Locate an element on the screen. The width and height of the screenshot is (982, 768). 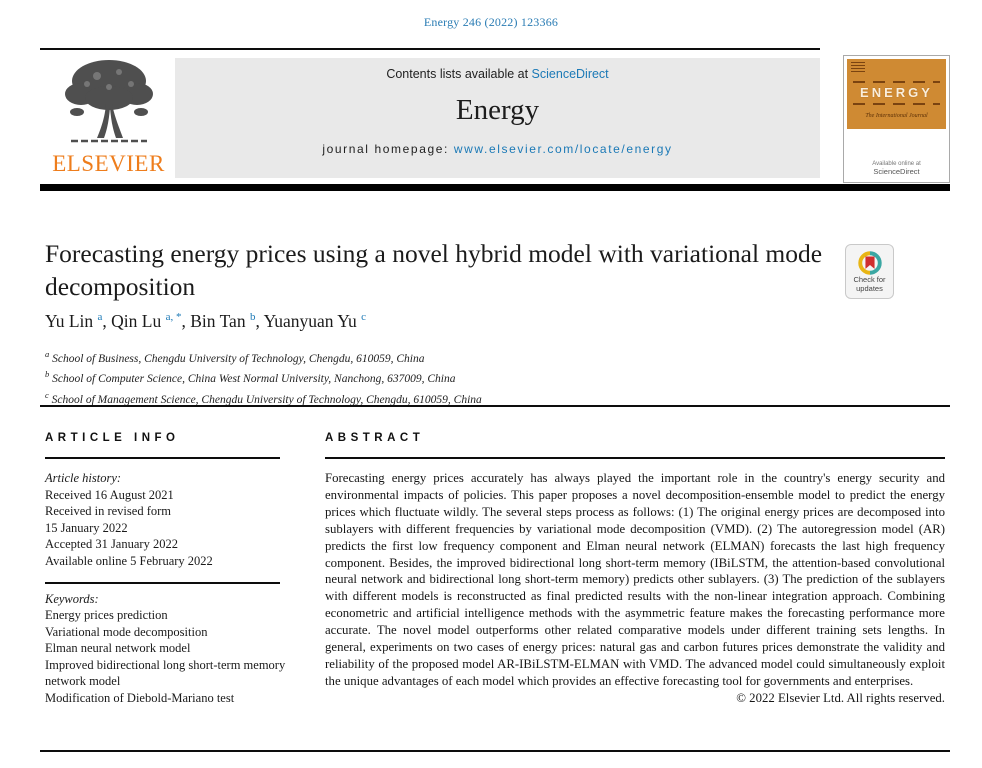
history-line: Accepted 31 January 2022 is located at coordinates (111, 544).